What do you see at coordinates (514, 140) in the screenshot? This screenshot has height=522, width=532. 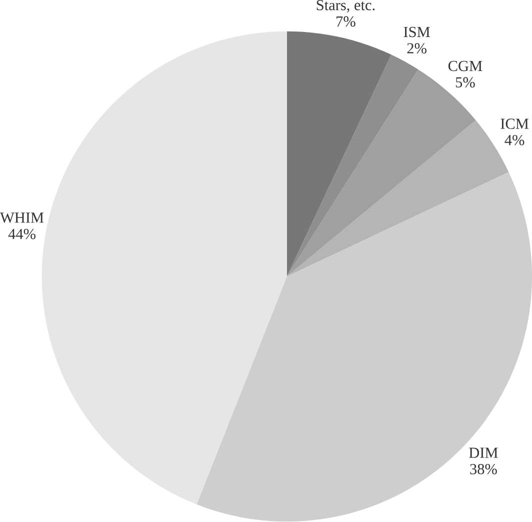 I see `data-label: 4%` at bounding box center [514, 140].